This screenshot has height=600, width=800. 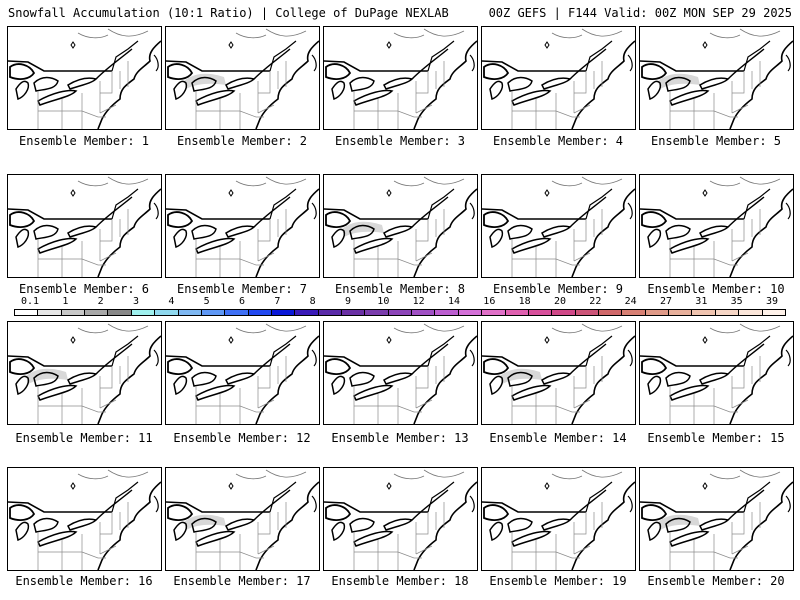 What do you see at coordinates (277, 301) in the screenshot?
I see `legend-tick-label: 7` at bounding box center [277, 301].